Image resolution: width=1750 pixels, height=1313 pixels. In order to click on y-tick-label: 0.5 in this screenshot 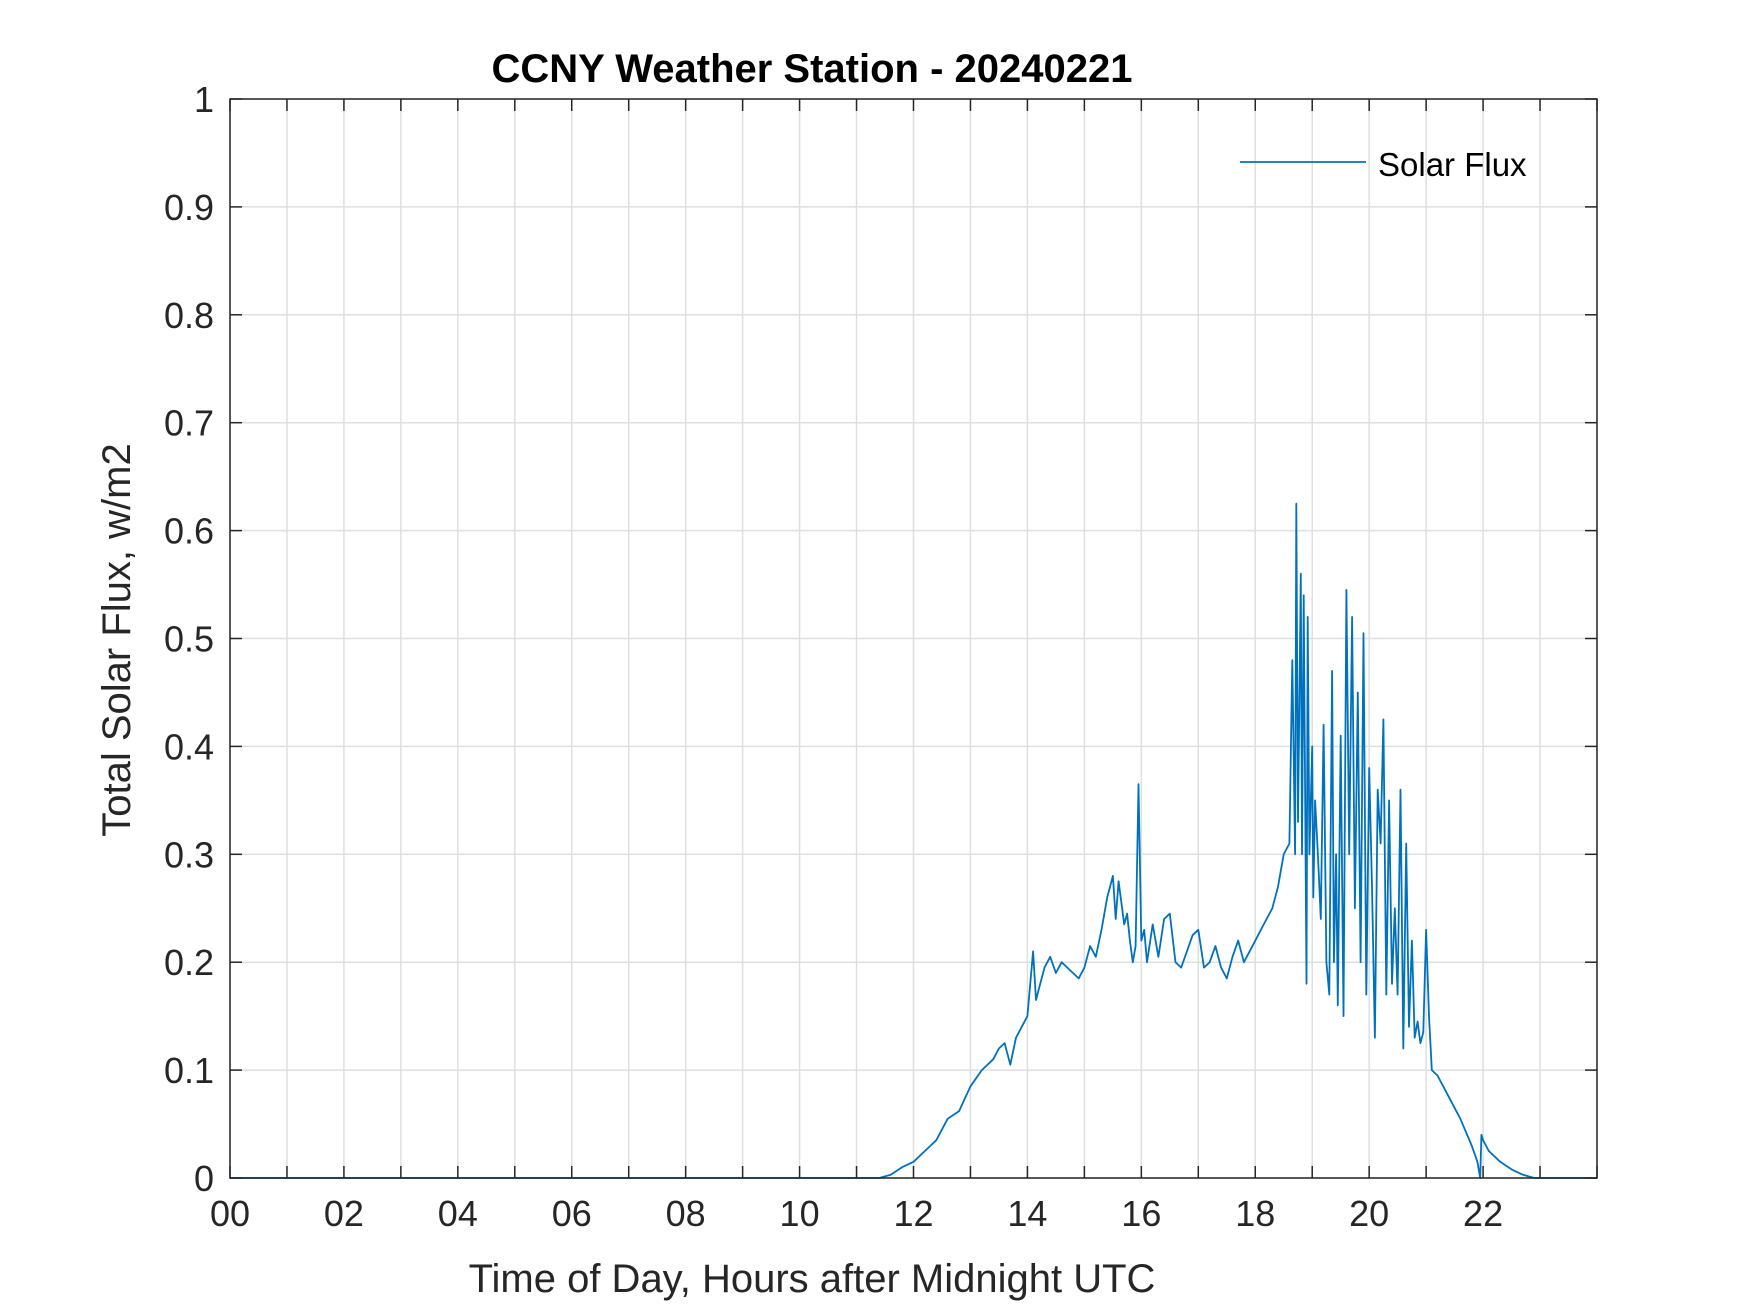, I will do `click(189, 639)`.